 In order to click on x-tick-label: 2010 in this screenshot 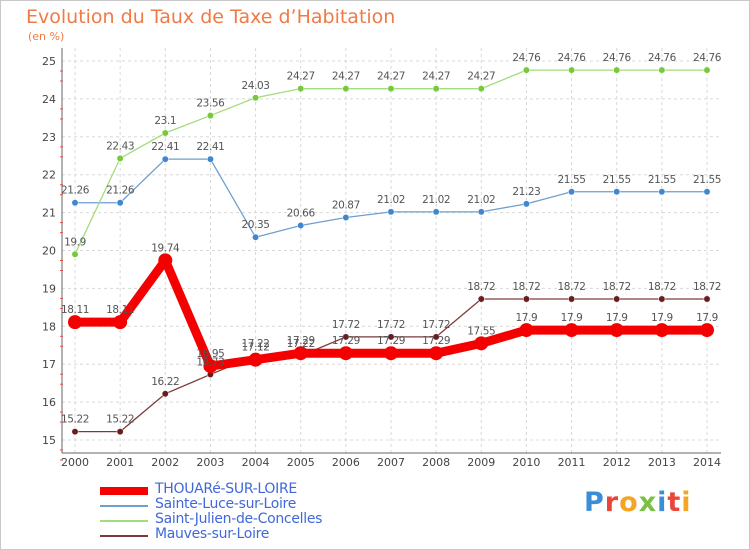, I will do `click(526, 462)`.